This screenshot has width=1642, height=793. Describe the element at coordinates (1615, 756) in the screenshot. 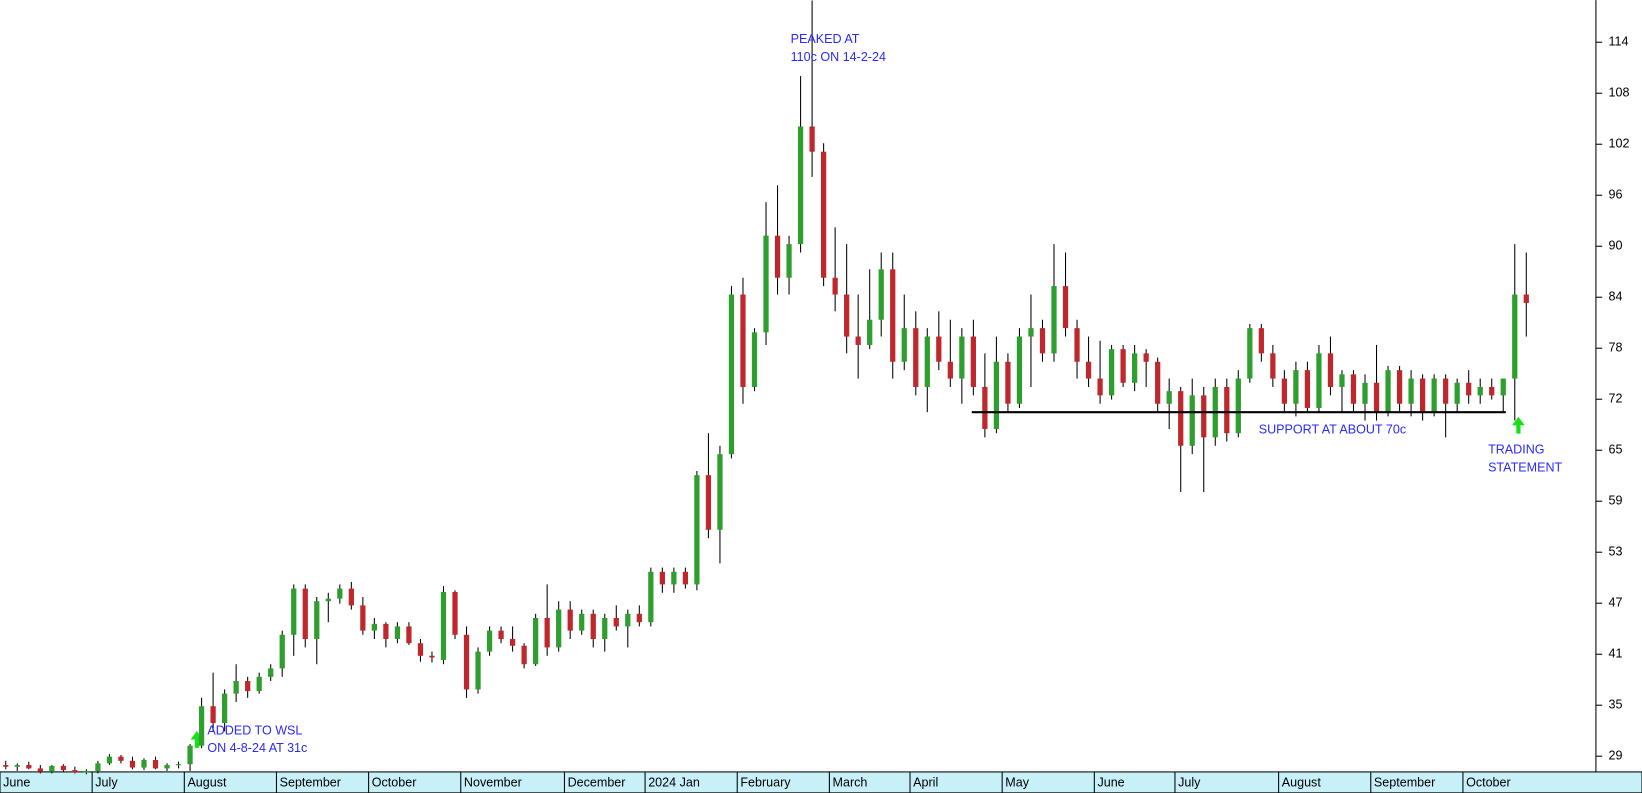

I see `y-tick-label: 29` at that location.